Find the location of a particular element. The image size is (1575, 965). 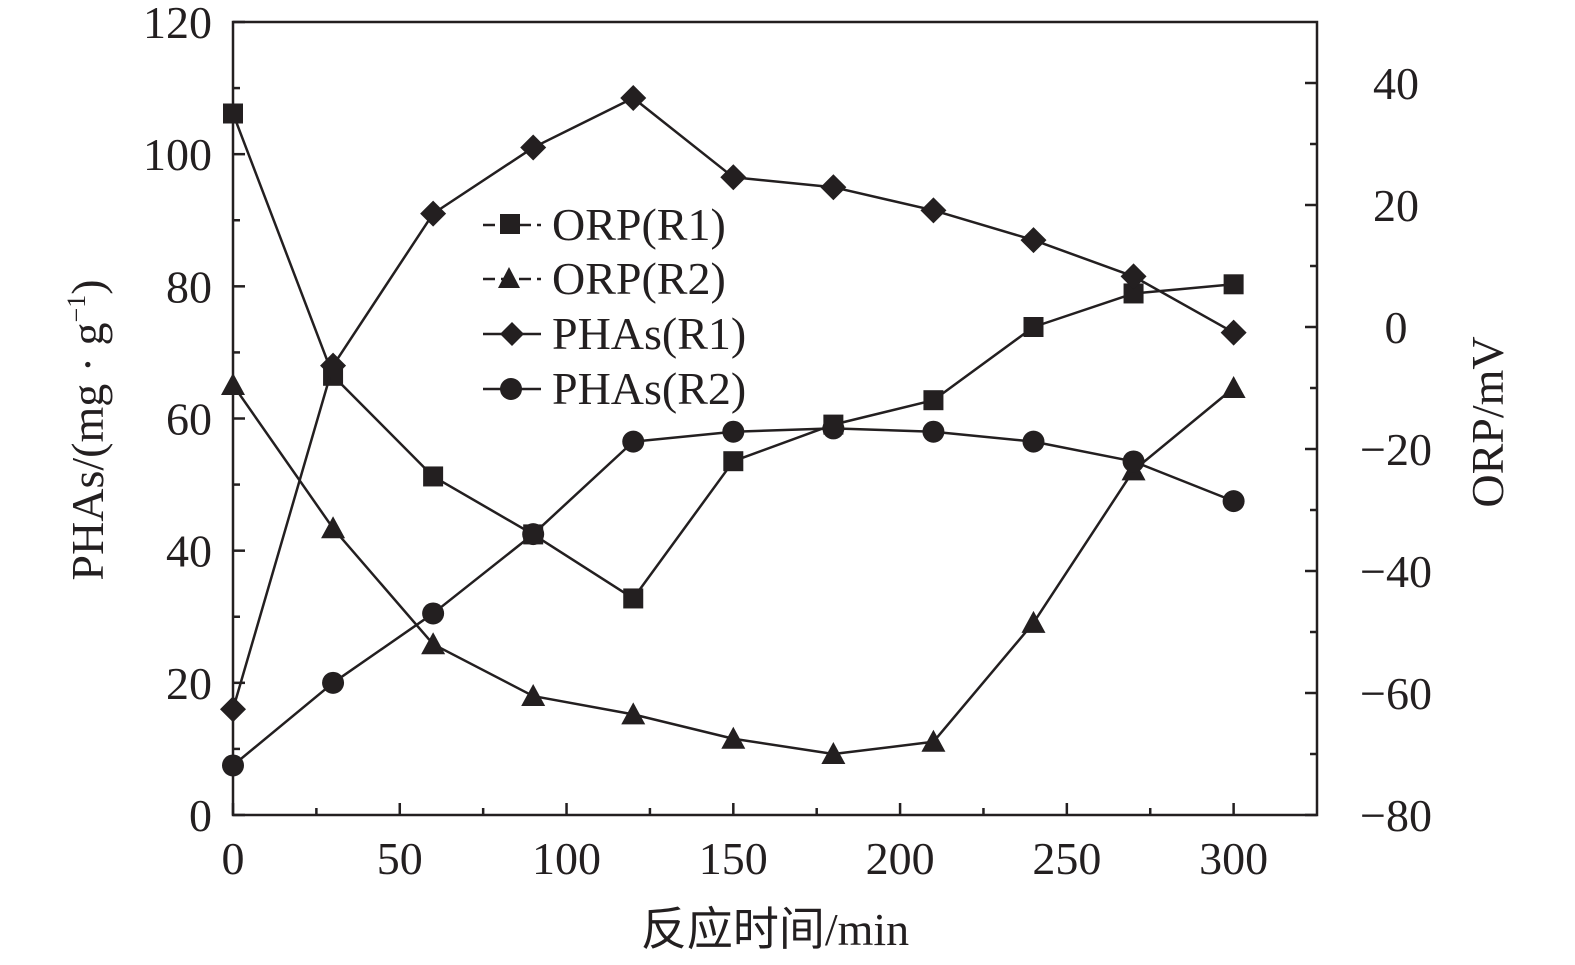

left-y-tick-label: 40 is located at coordinates (189, 551).